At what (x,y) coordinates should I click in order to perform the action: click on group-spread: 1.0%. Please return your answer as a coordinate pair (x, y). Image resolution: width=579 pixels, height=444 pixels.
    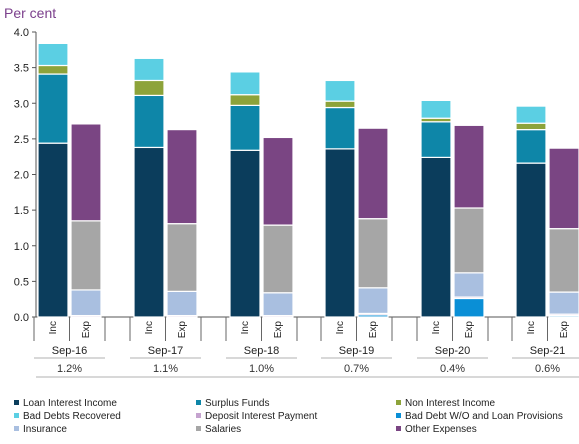
    Looking at the image, I should click on (261, 369).